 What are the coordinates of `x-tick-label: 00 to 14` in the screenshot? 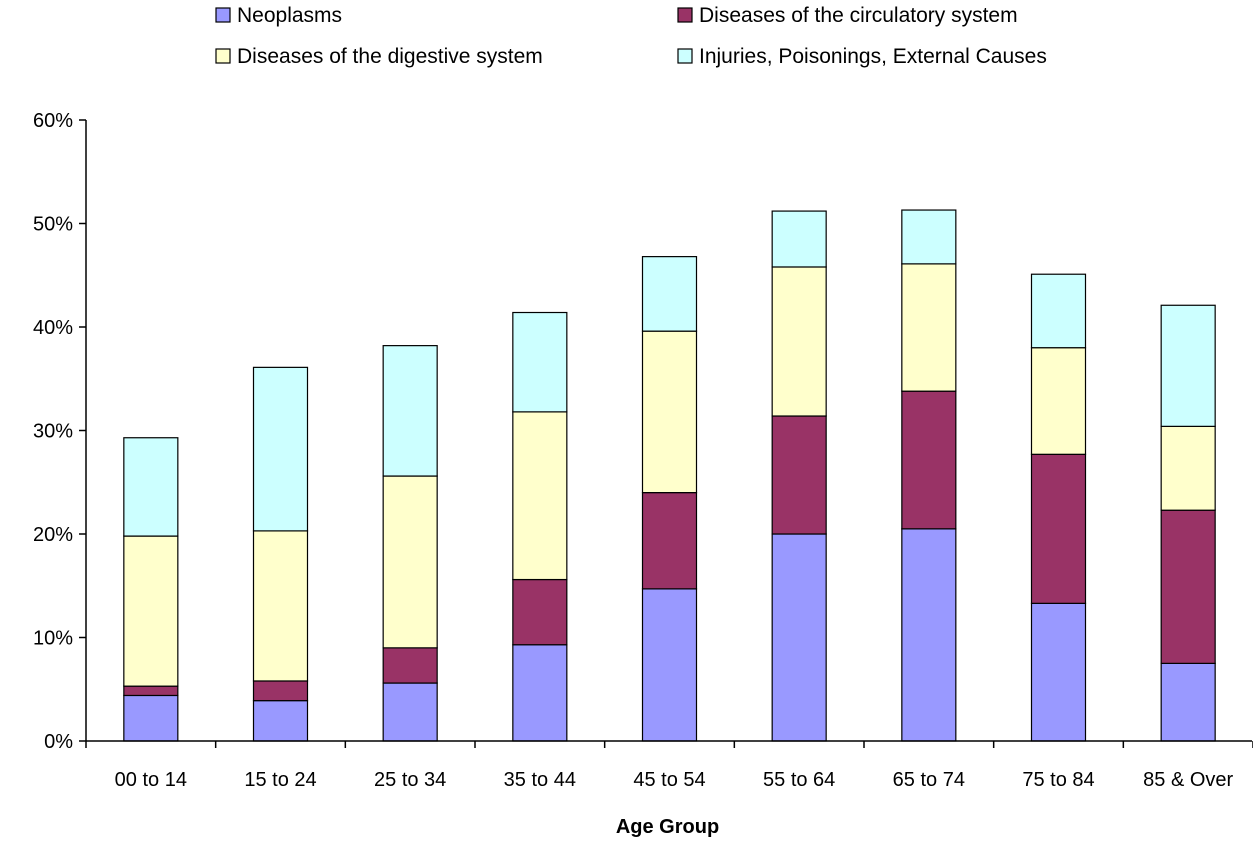 It's located at (151, 780).